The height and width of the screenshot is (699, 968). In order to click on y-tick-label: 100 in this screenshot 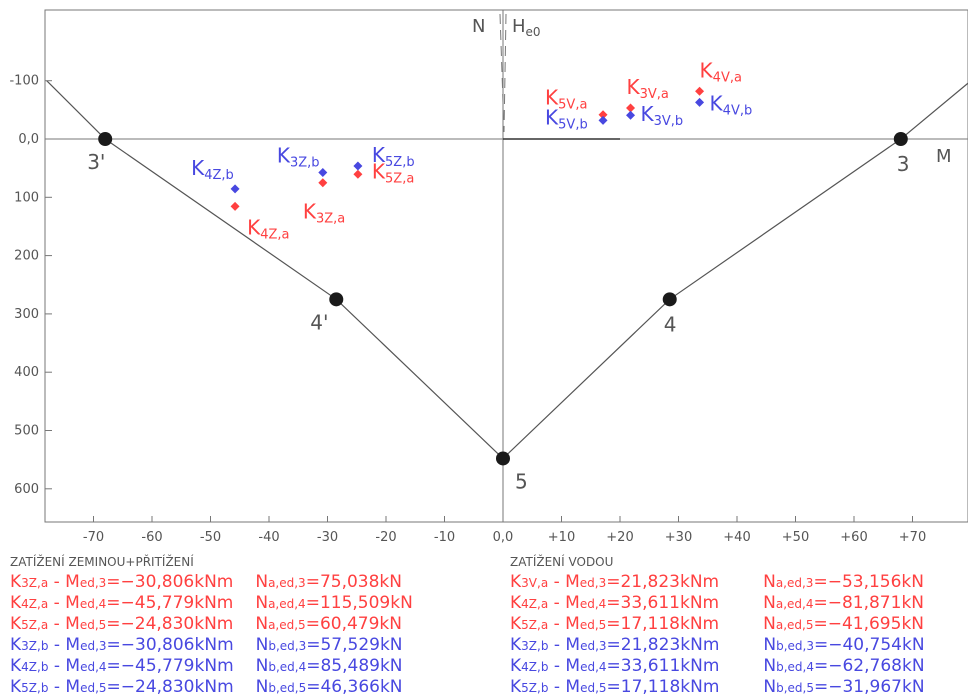, I will do `click(26, 197)`.